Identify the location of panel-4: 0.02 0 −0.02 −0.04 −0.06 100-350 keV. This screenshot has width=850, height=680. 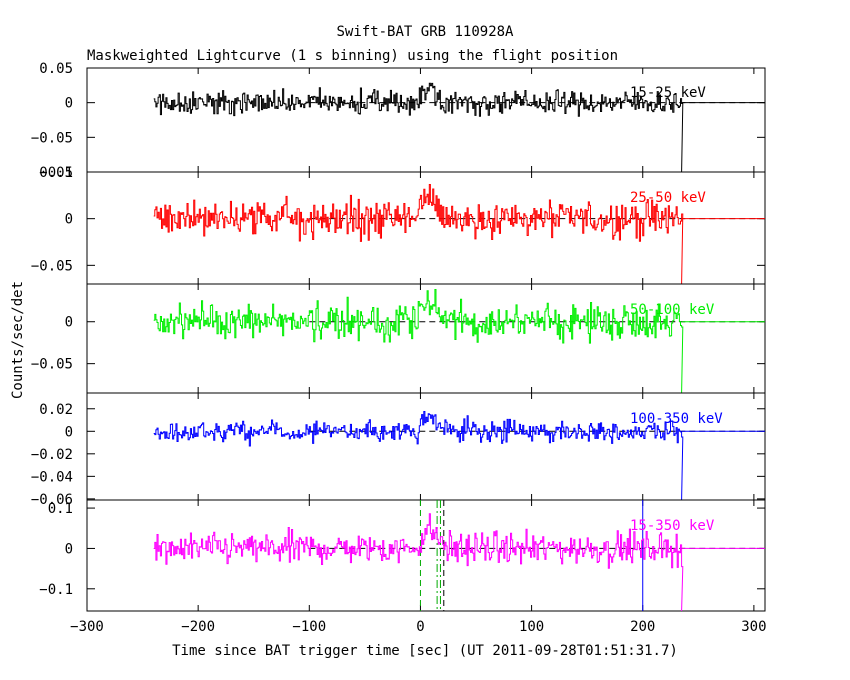
(398, 450).